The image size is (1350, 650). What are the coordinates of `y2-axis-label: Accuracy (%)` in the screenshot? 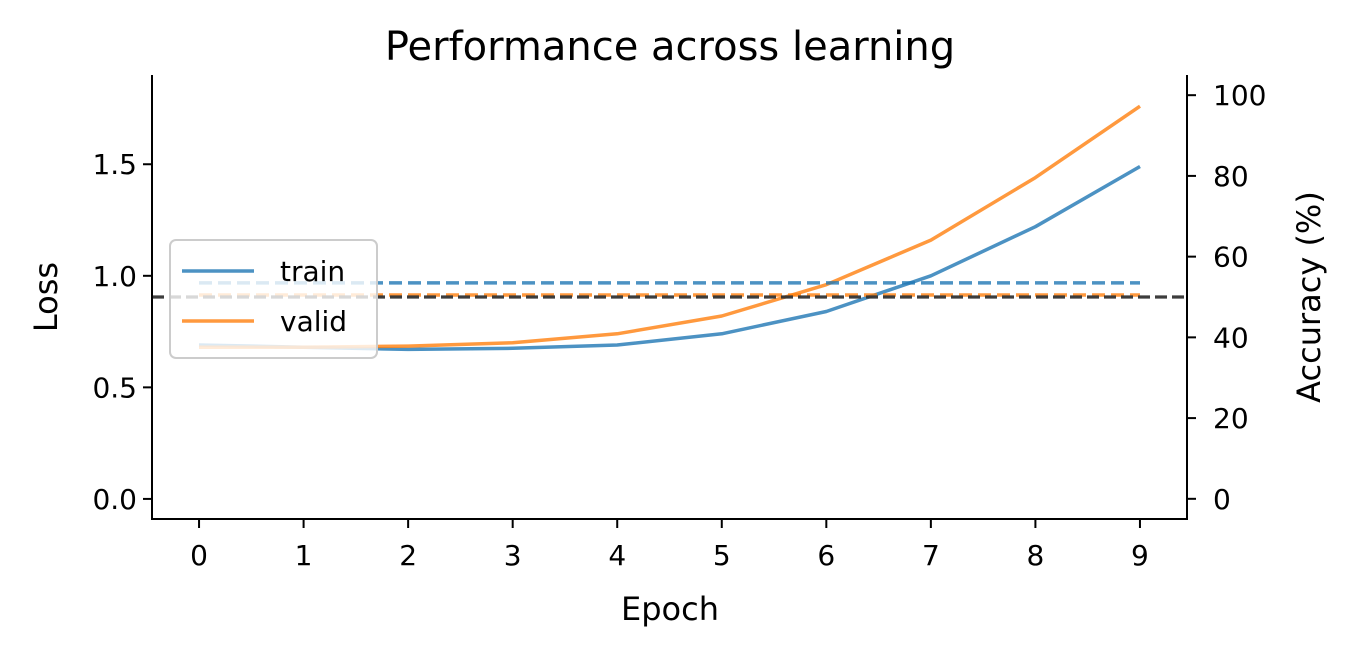 It's located at (1309, 297).